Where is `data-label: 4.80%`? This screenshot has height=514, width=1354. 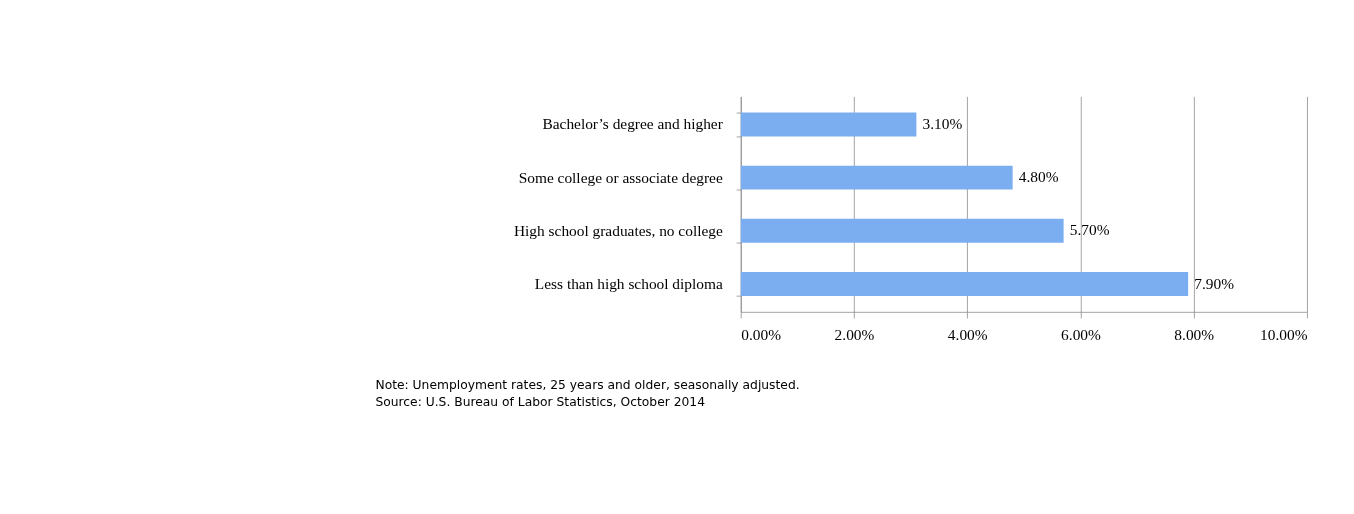 data-label: 4.80% is located at coordinates (1038, 177).